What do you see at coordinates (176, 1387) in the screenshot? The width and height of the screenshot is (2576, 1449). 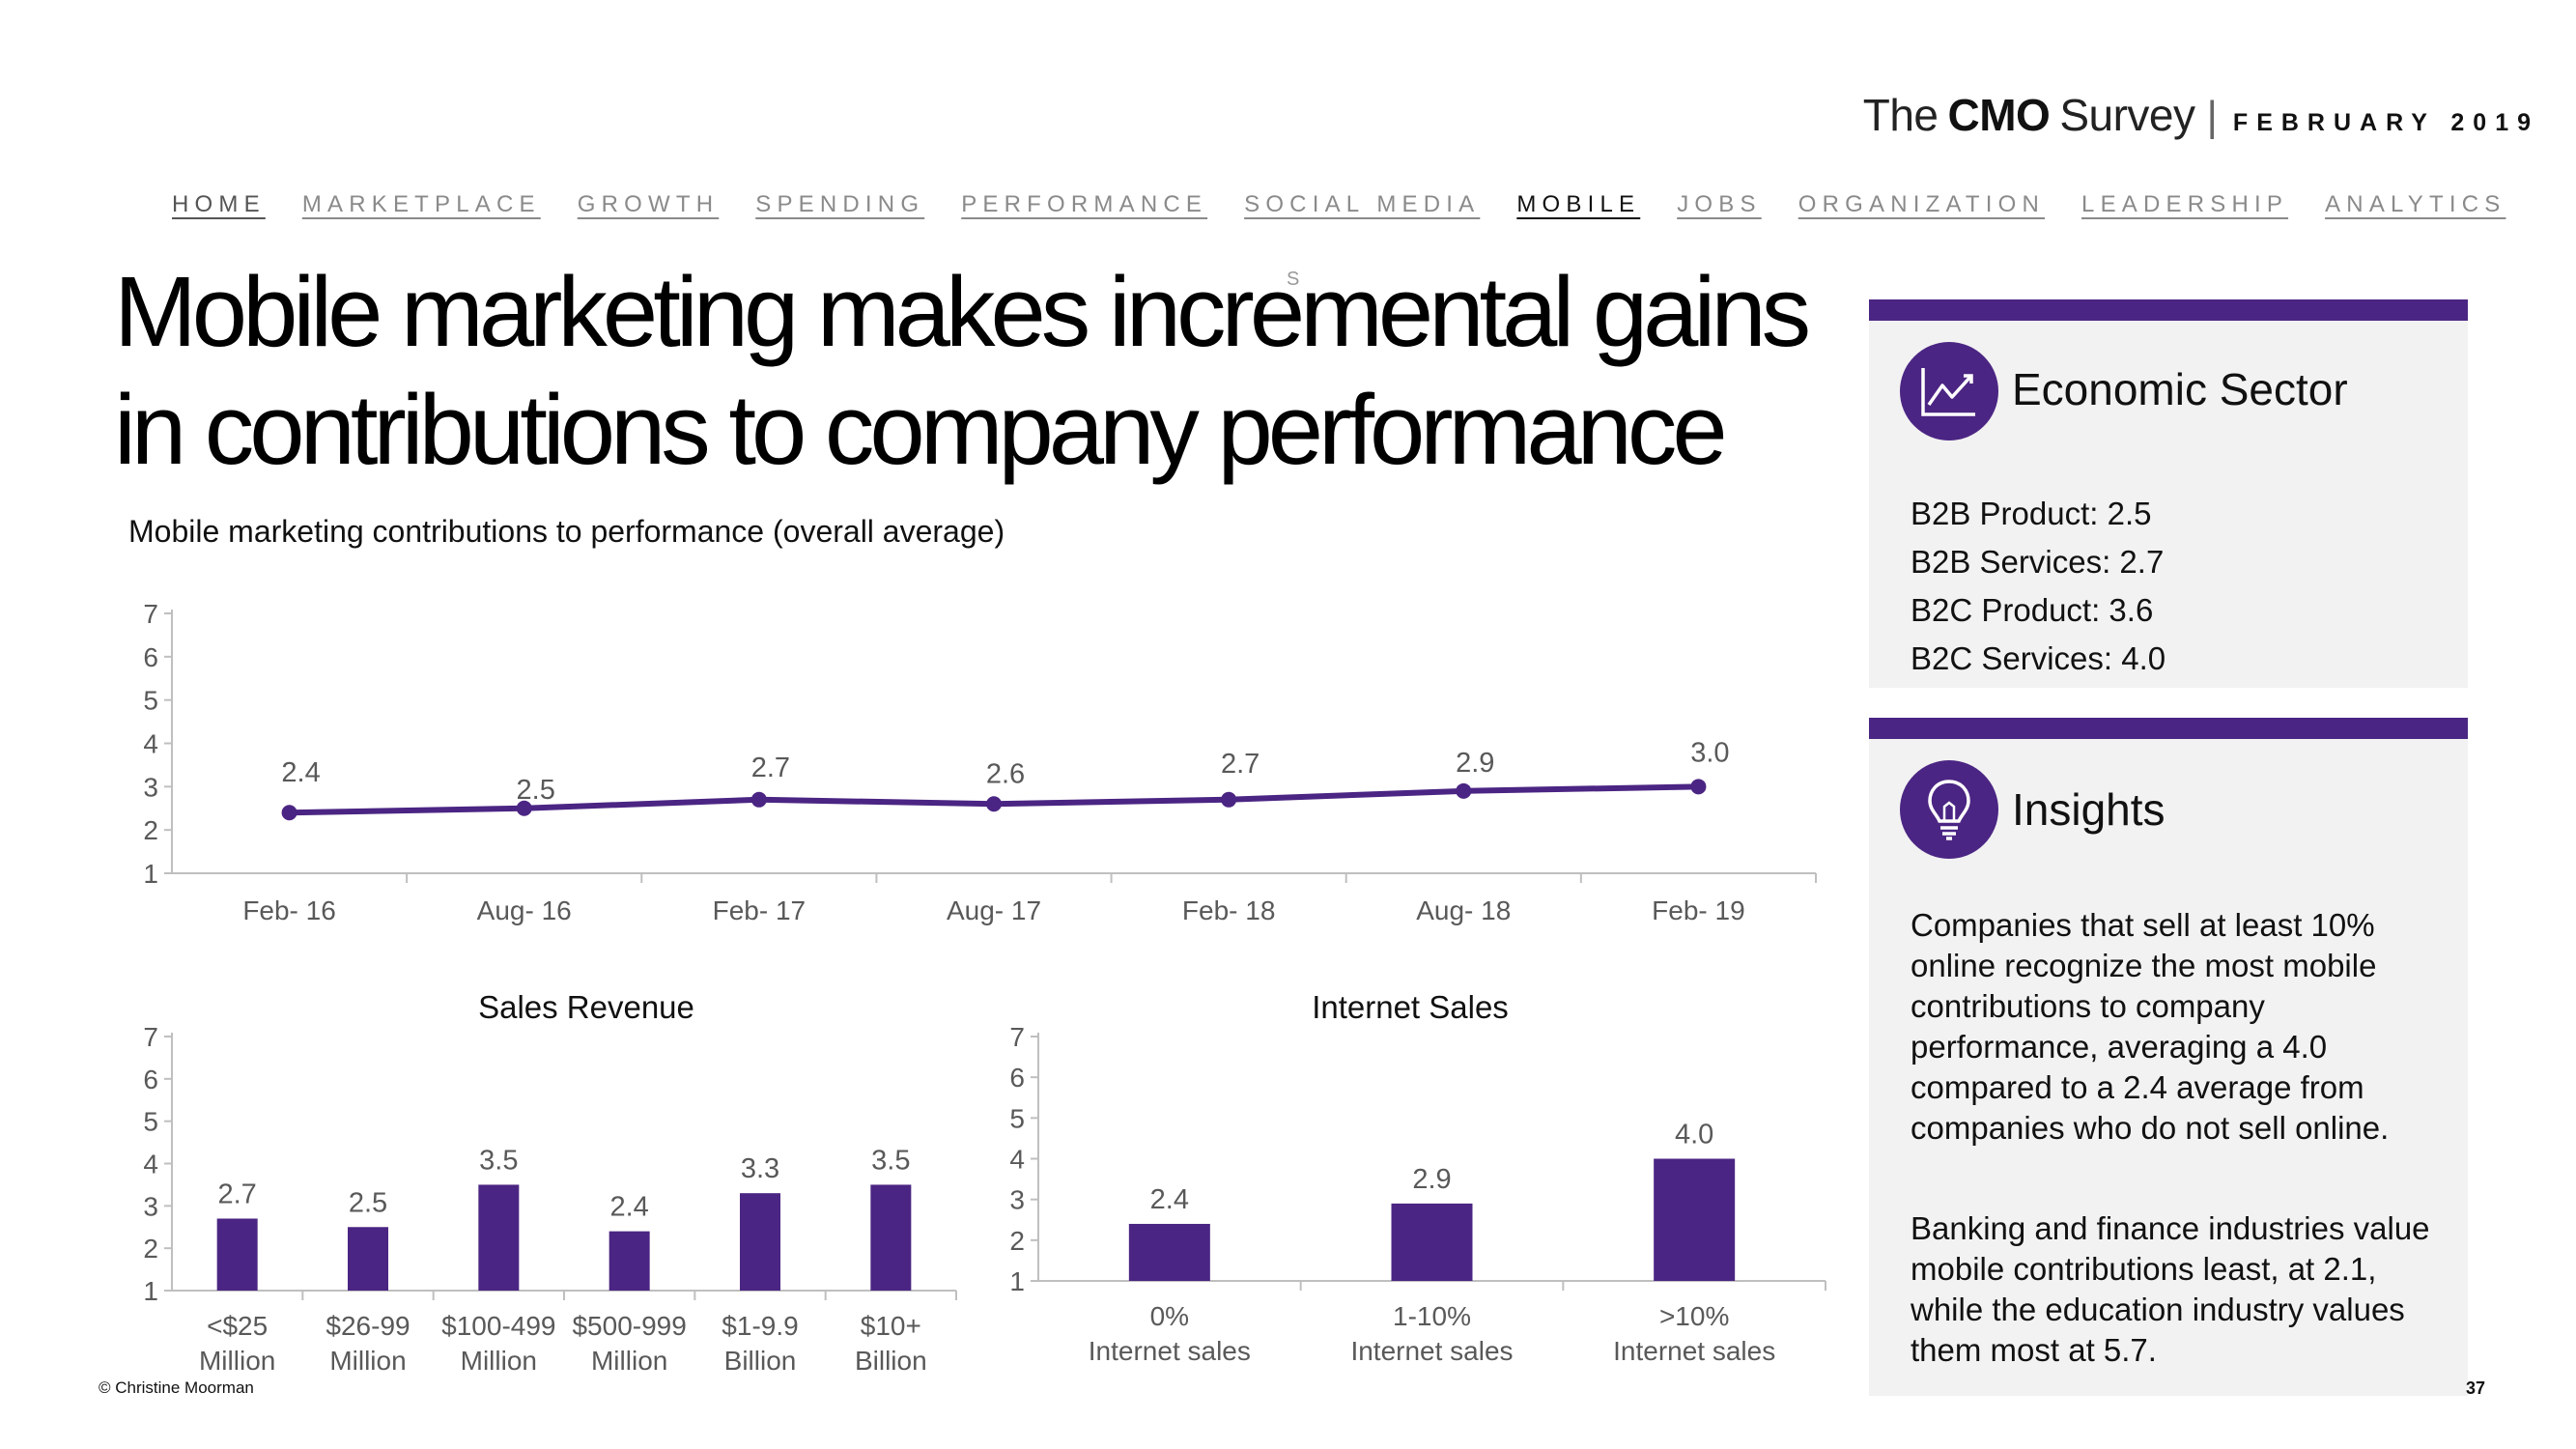 I see `copyright: © Christine Moorman` at bounding box center [176, 1387].